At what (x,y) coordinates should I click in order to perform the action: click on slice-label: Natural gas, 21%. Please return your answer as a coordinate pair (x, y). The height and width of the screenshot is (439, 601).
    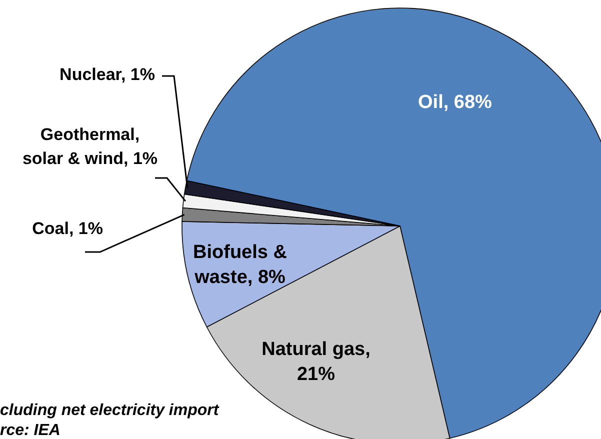
    Looking at the image, I should click on (316, 362).